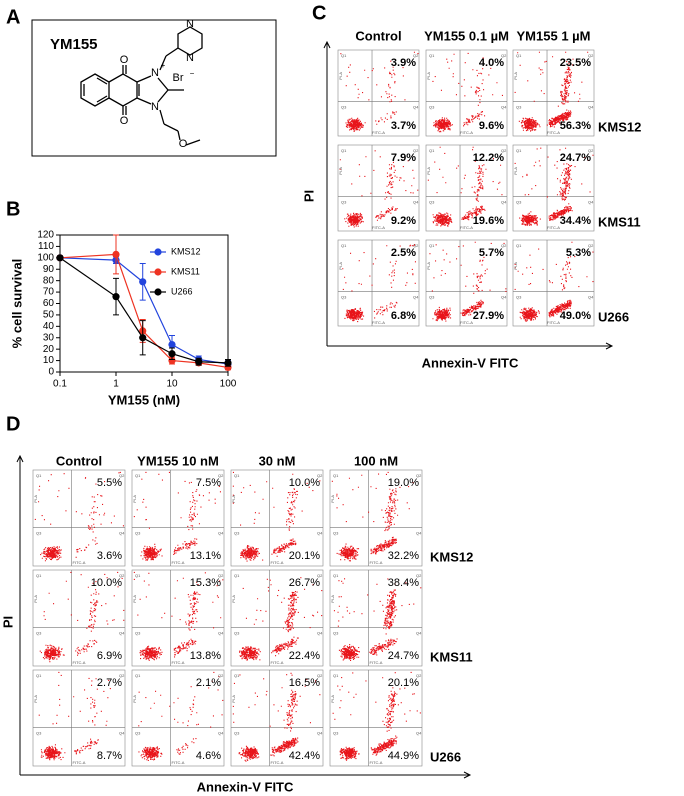  What do you see at coordinates (45, 235) in the screenshot?
I see `y-tick-label: 120` at bounding box center [45, 235].